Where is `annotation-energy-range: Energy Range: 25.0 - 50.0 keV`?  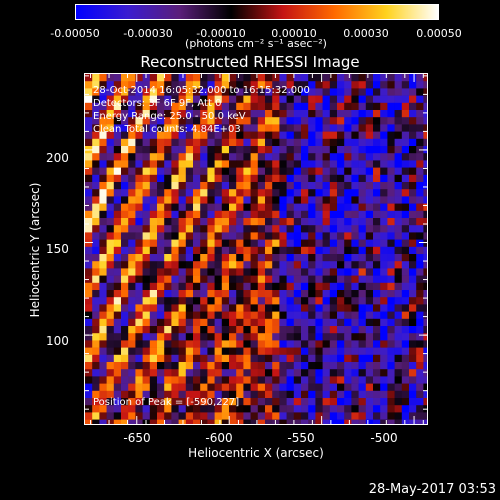
annotation-energy-range: Energy Range: 25.0 - 50.0 keV is located at coordinates (169, 116).